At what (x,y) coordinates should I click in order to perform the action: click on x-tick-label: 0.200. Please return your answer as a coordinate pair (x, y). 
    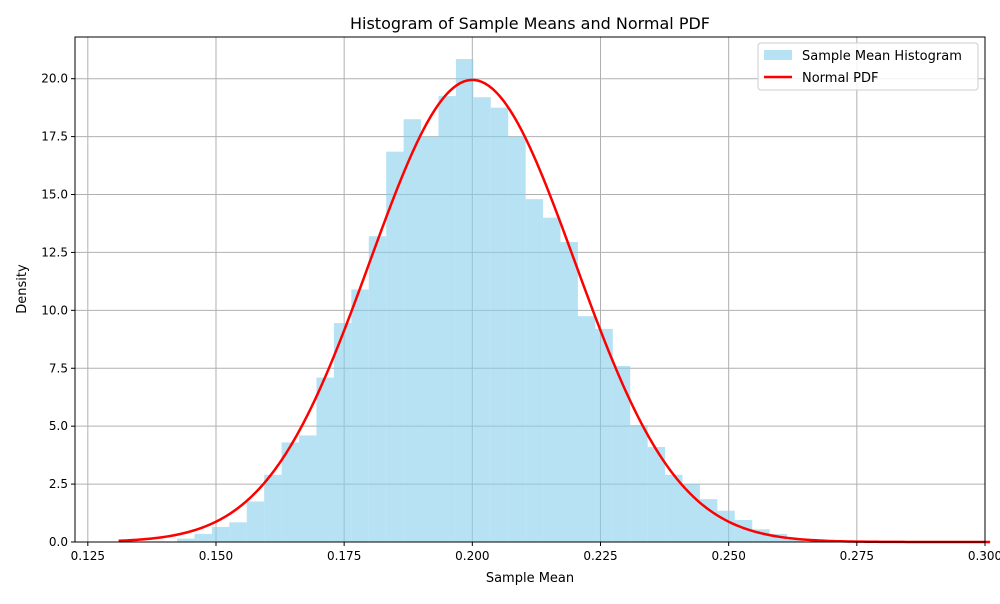
    Looking at the image, I should click on (472, 556).